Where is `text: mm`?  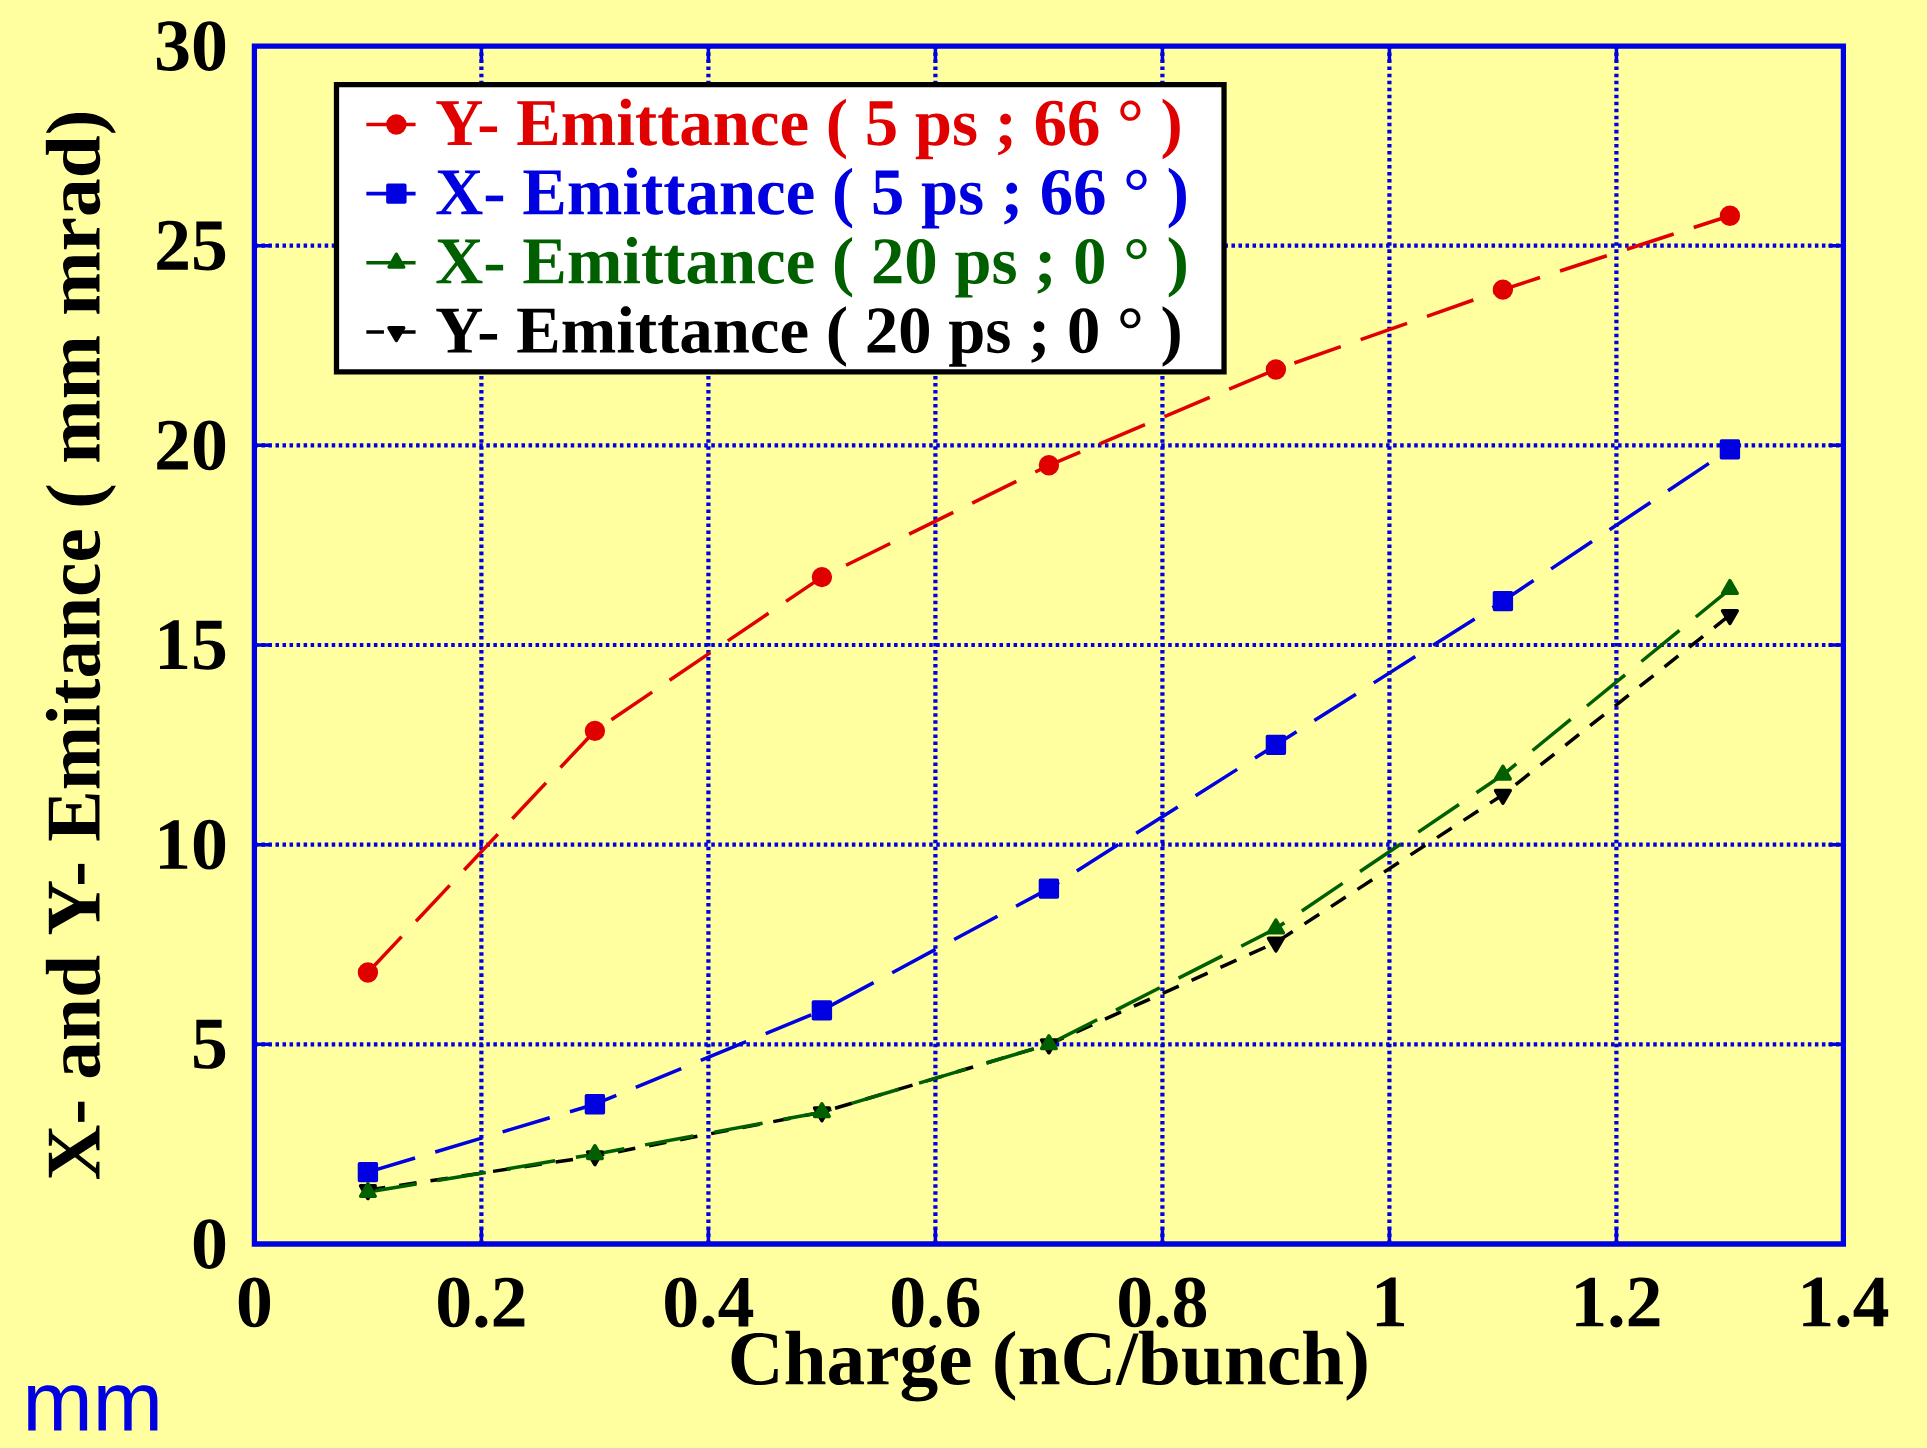
text: mm is located at coordinates (93, 1408).